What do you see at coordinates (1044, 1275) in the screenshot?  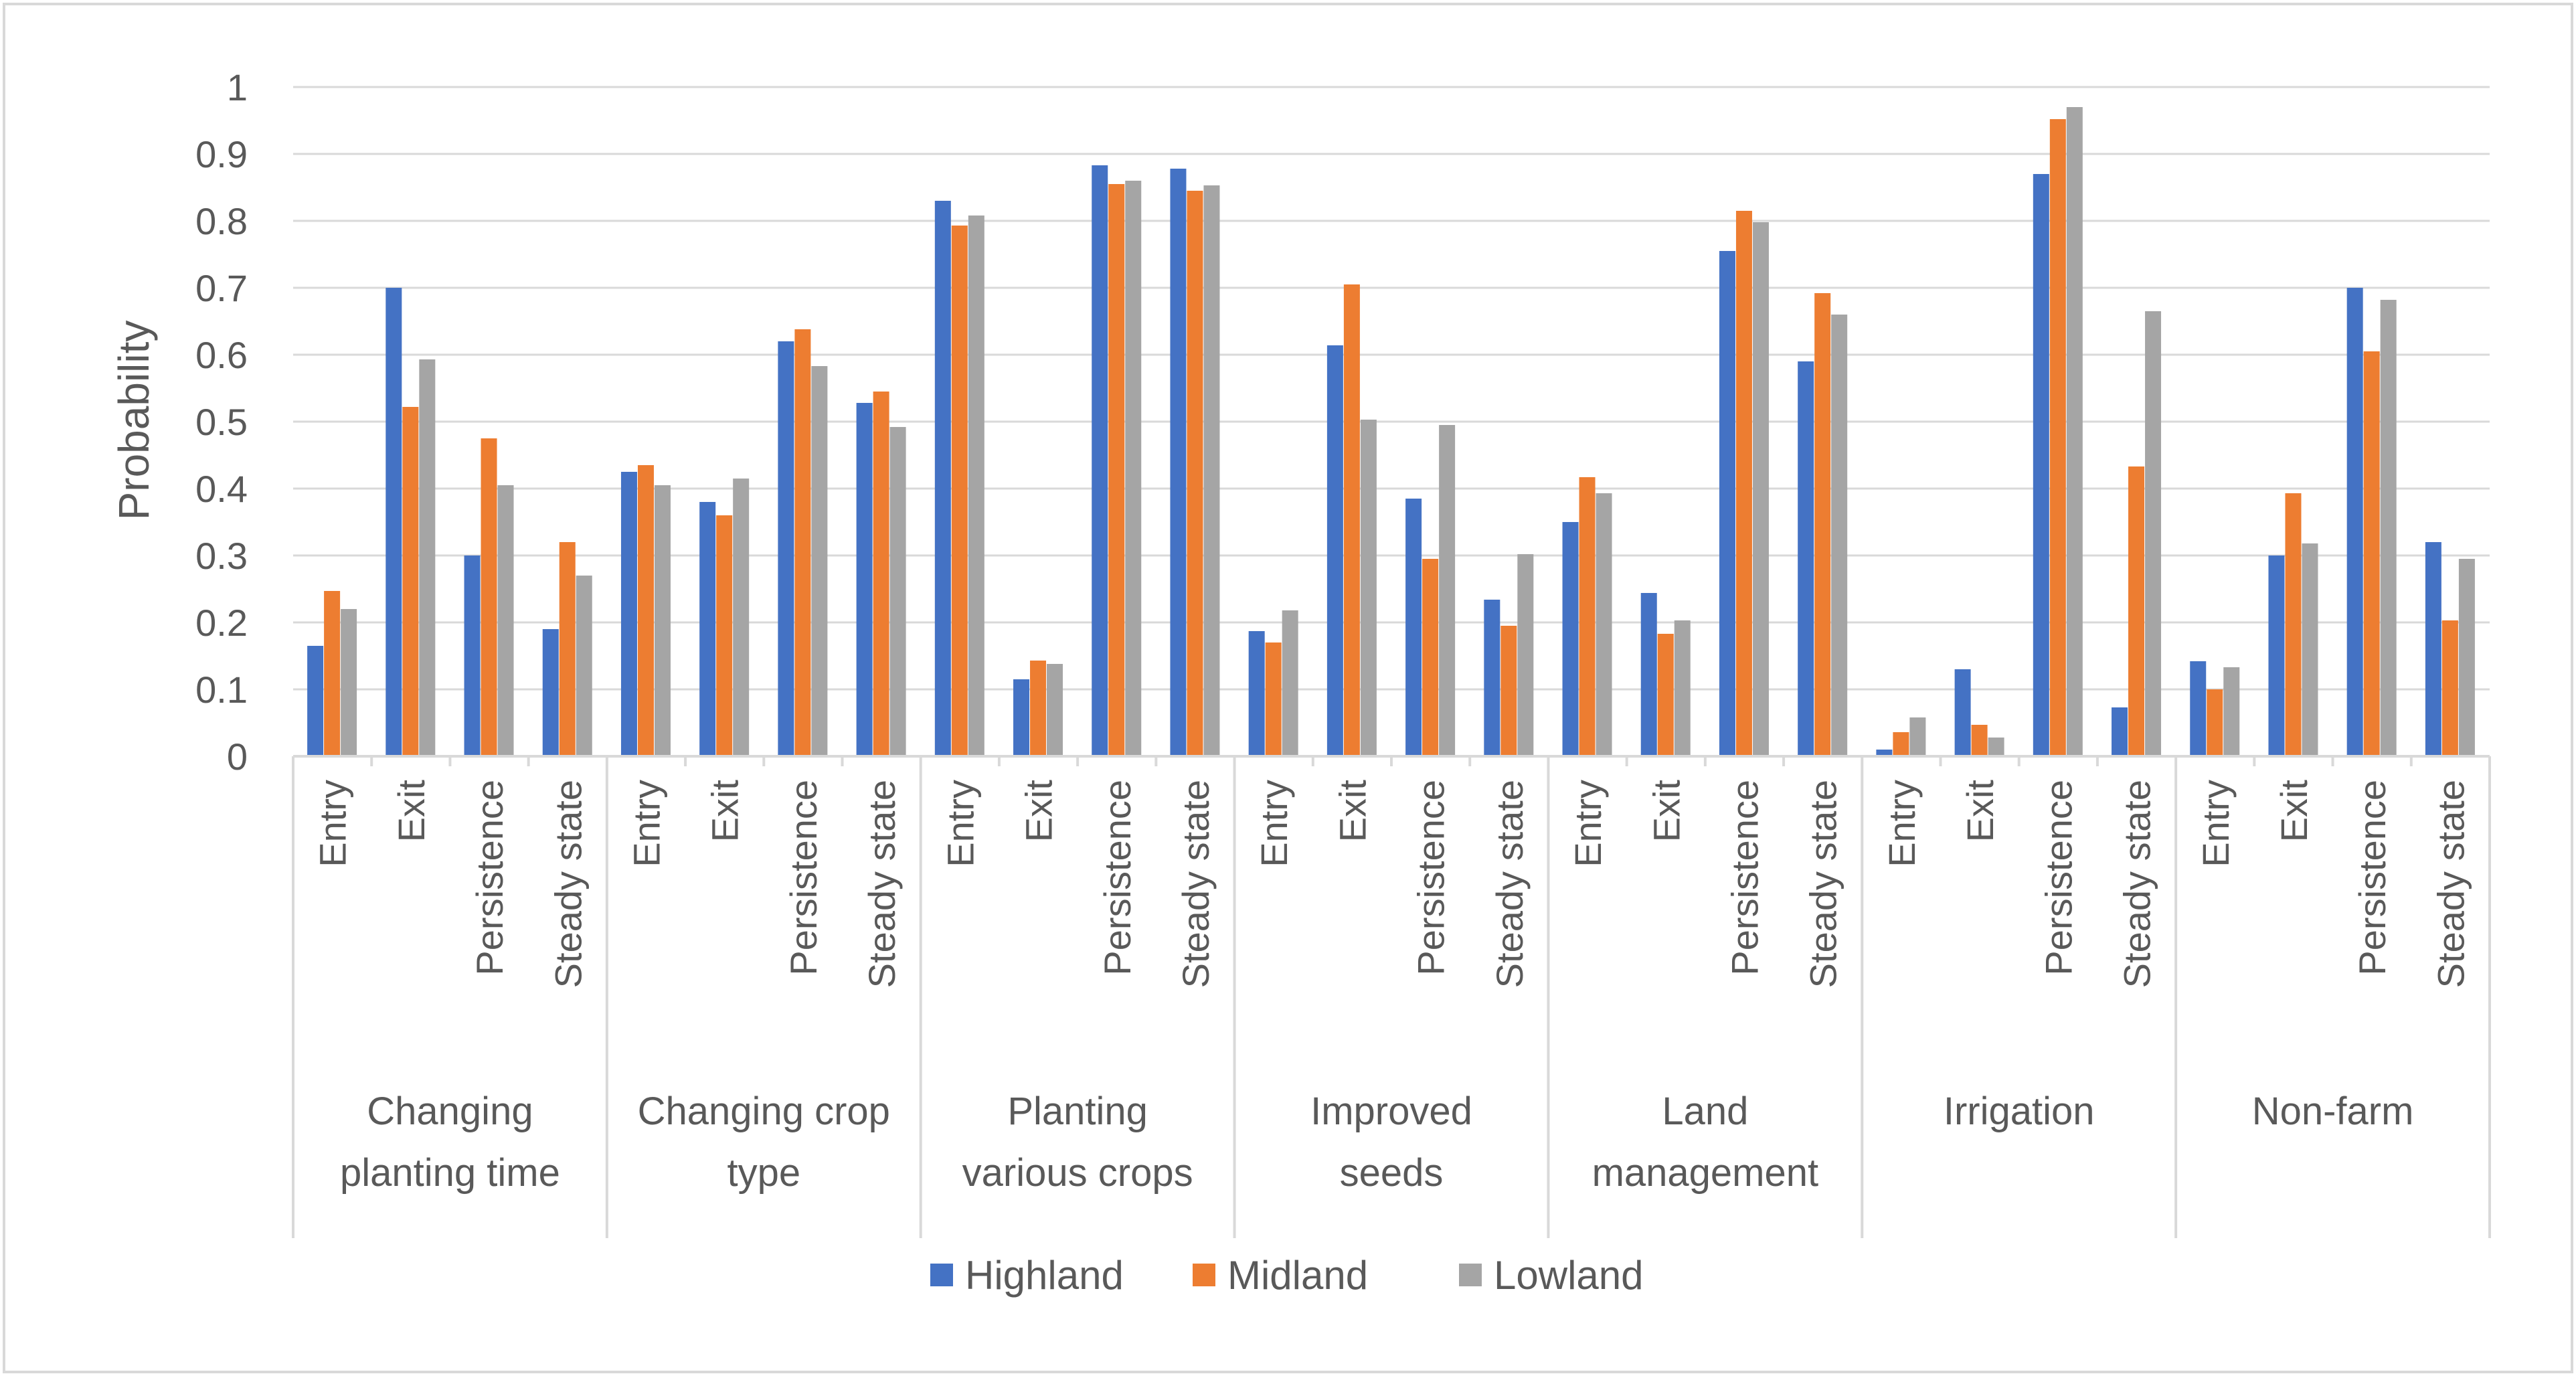 I see `legend-label-highland: Highland` at bounding box center [1044, 1275].